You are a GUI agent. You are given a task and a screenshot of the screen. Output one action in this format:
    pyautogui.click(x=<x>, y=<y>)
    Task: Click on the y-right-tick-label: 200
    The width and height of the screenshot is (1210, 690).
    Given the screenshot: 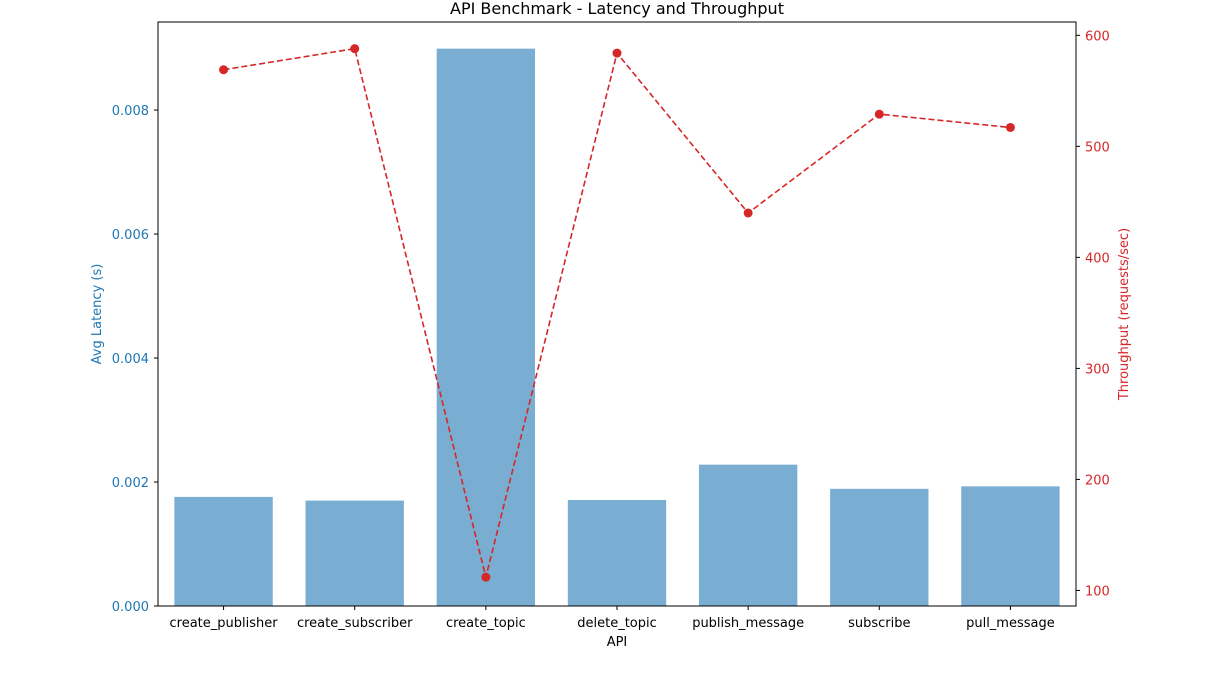 What is the action you would take?
    pyautogui.click(x=1097, y=480)
    